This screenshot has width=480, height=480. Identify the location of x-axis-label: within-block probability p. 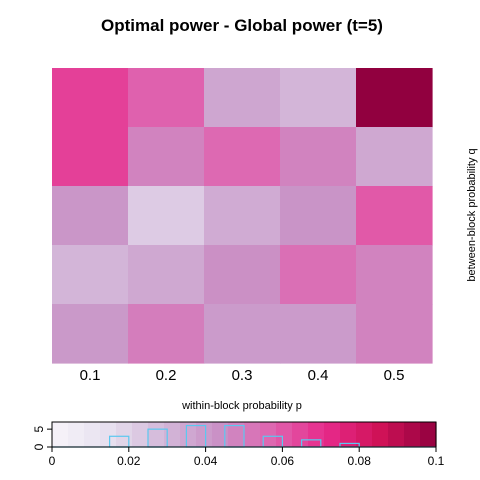
(241, 406).